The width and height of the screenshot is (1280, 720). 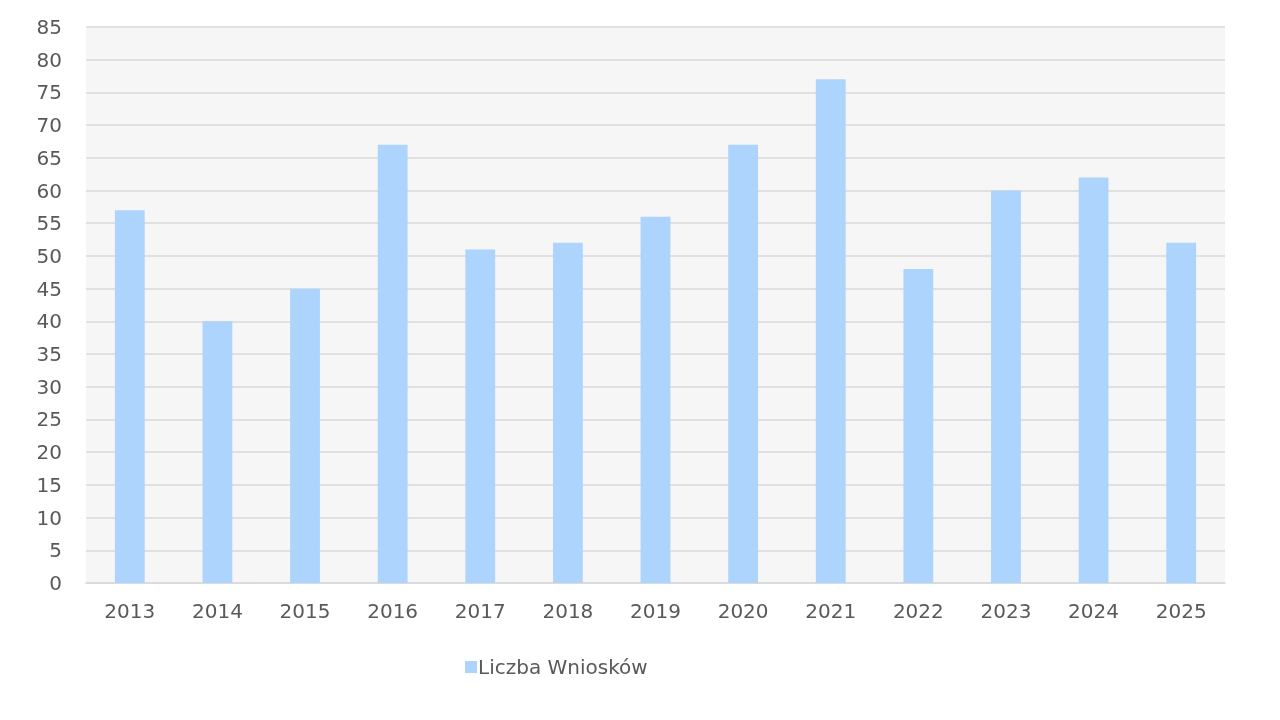 What do you see at coordinates (480, 611) in the screenshot?
I see `x-tick-label: 2017` at bounding box center [480, 611].